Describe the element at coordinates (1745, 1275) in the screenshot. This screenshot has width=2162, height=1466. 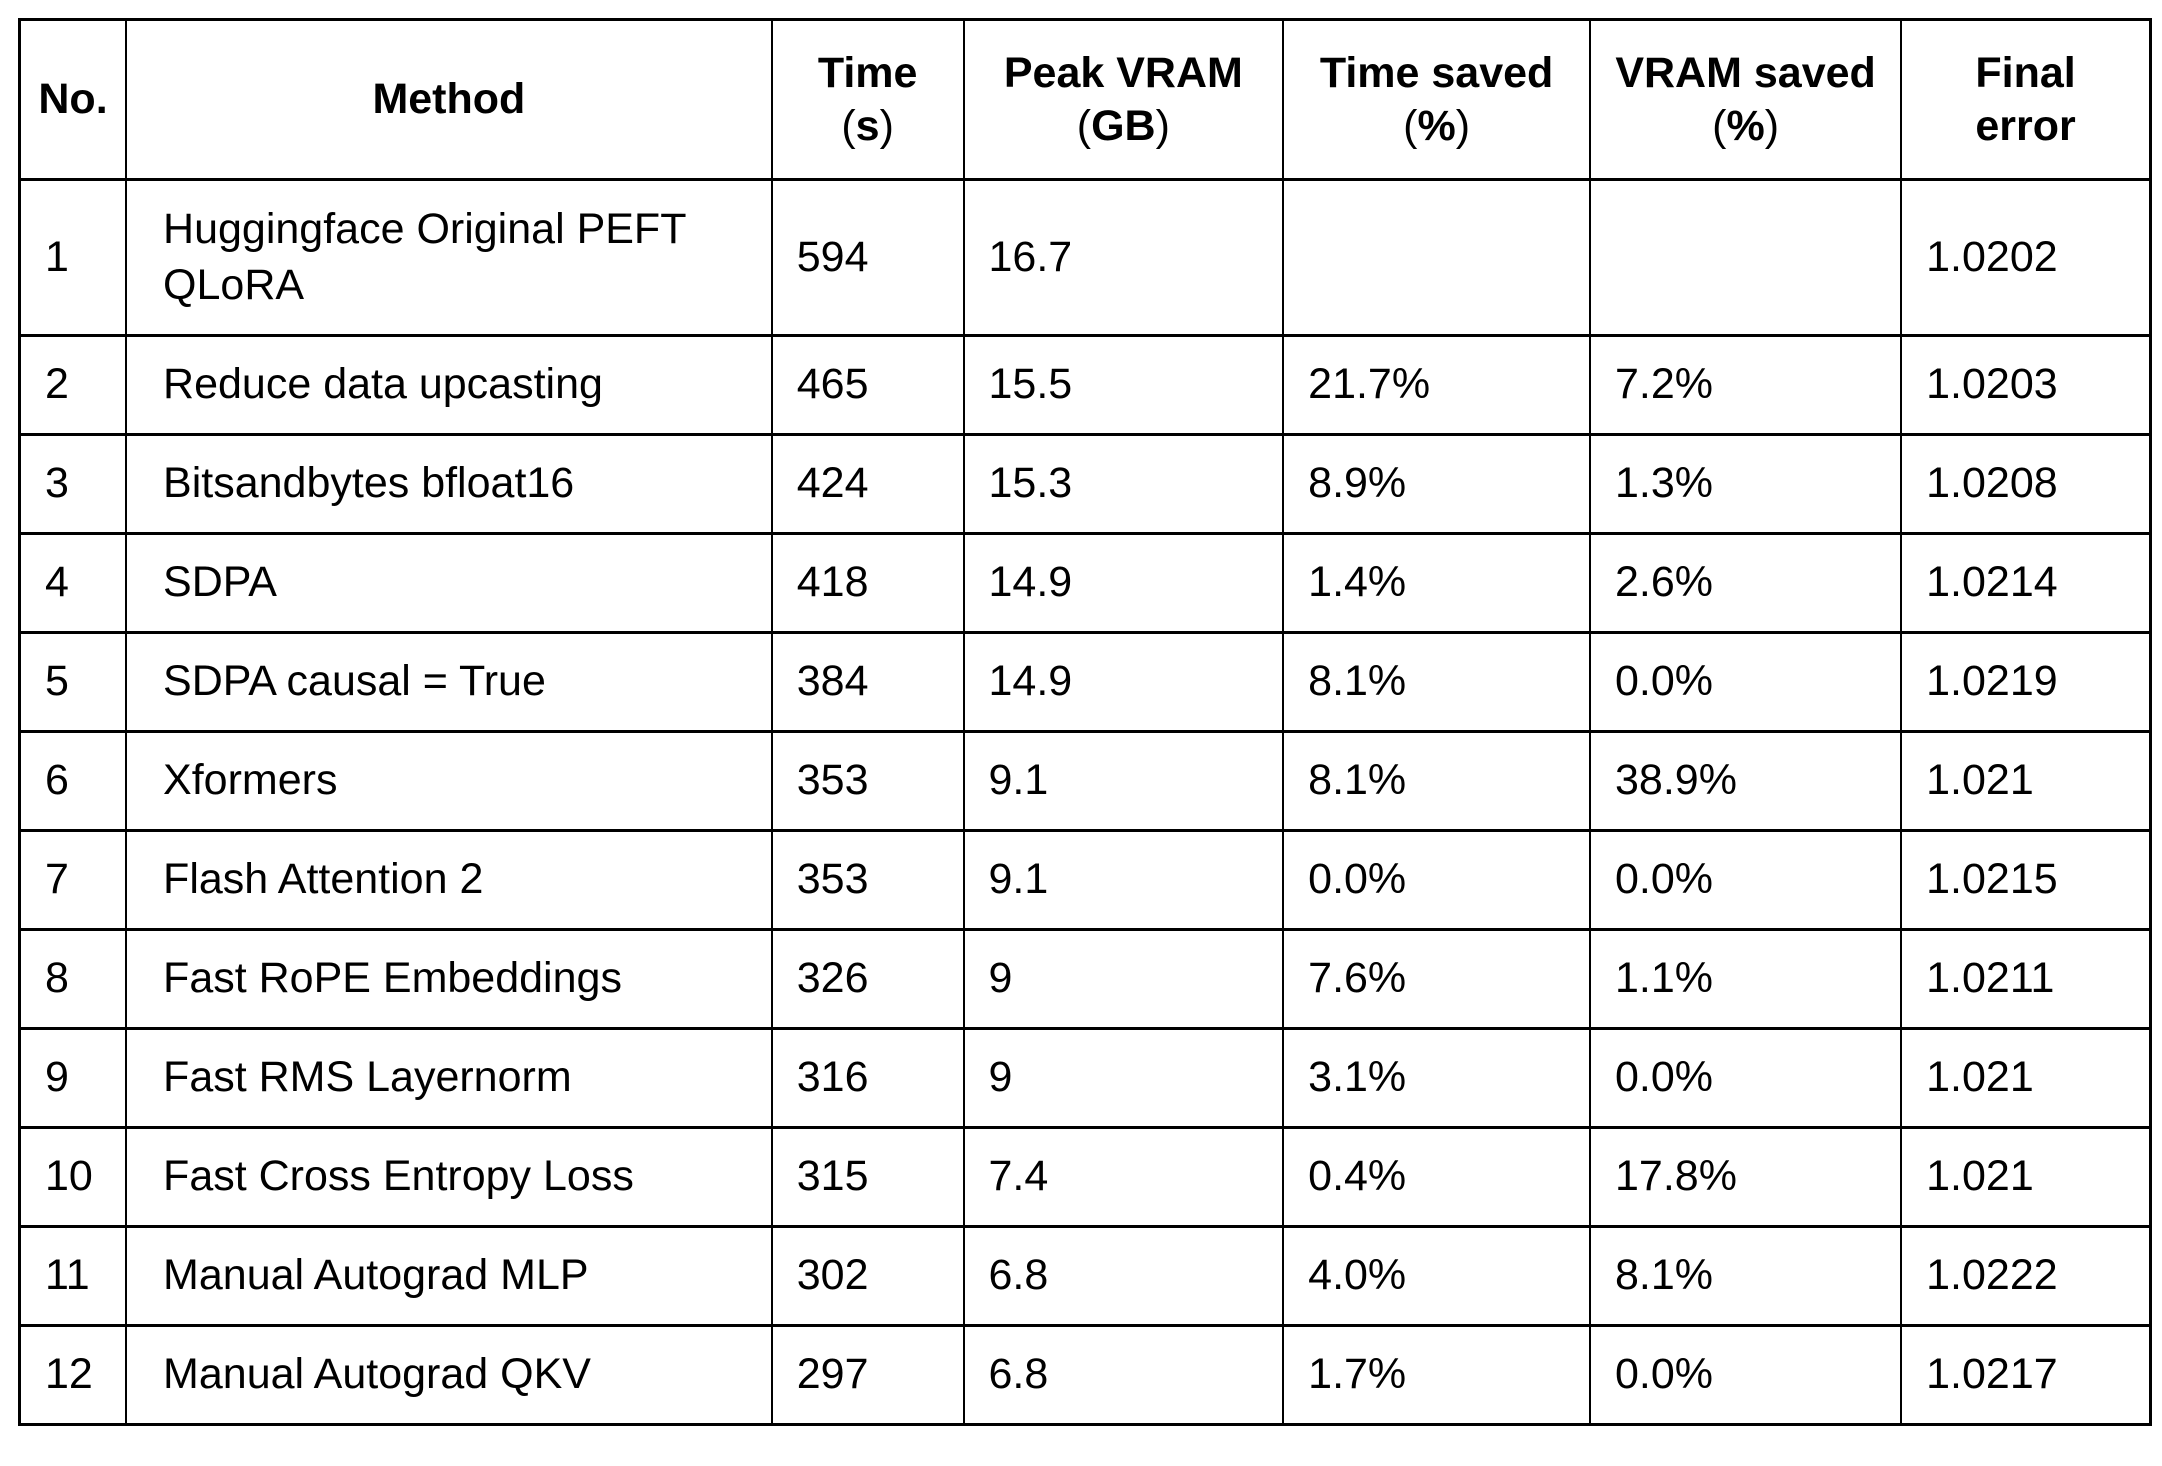
I see `cell-vram-saved: 8.1%` at that location.